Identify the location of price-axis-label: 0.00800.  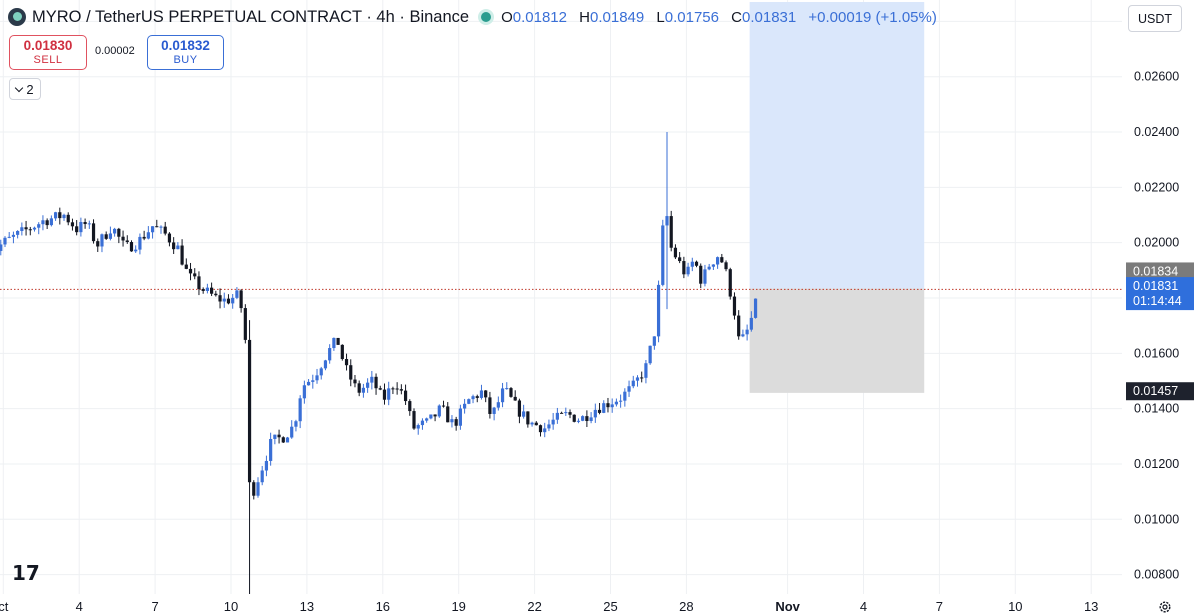
(1156, 575).